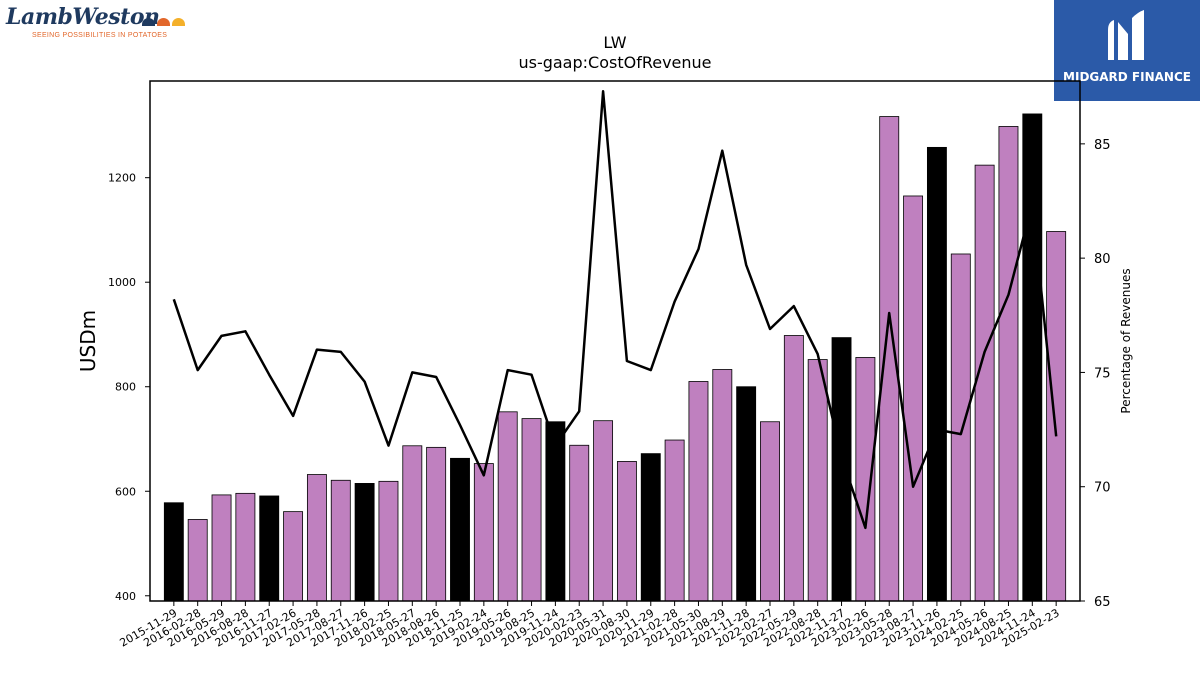  Describe the element at coordinates (125, 387) in the screenshot. I see `y-tick-label: 800` at that location.